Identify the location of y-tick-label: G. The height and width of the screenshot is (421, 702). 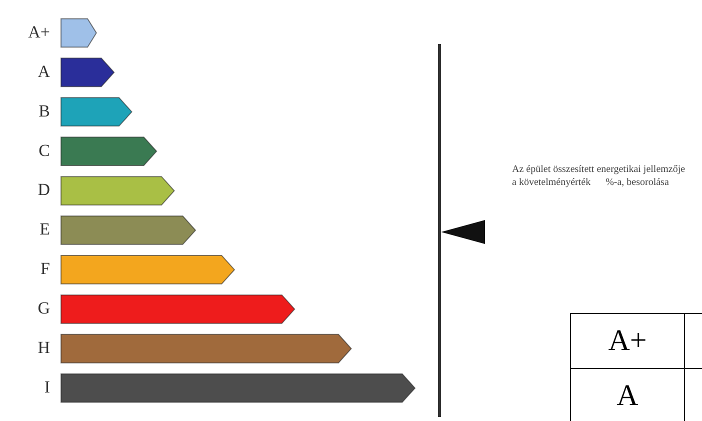
(44, 308).